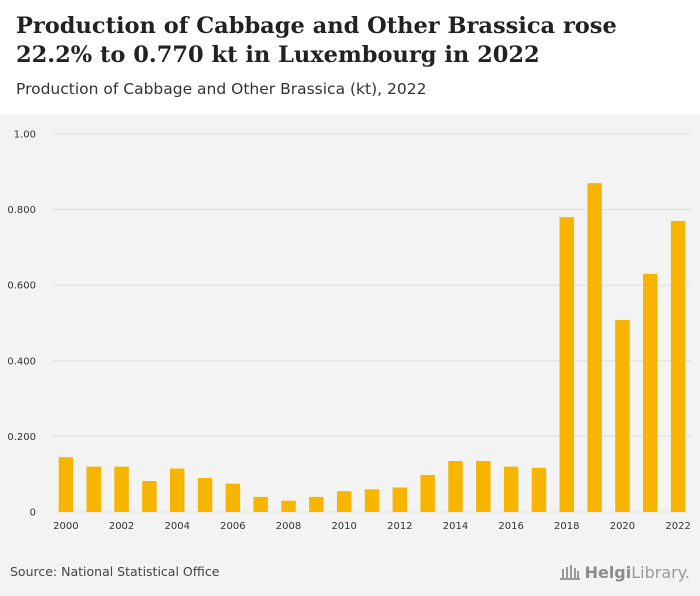  I want to click on x-tick-label: 2012, so click(399, 526).